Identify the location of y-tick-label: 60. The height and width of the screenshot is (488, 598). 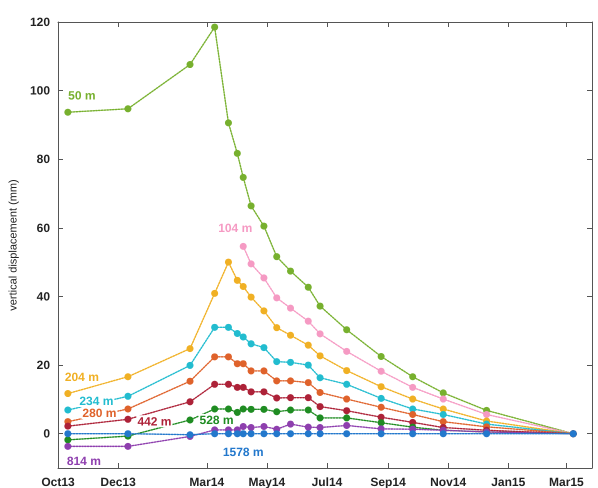
(43, 227).